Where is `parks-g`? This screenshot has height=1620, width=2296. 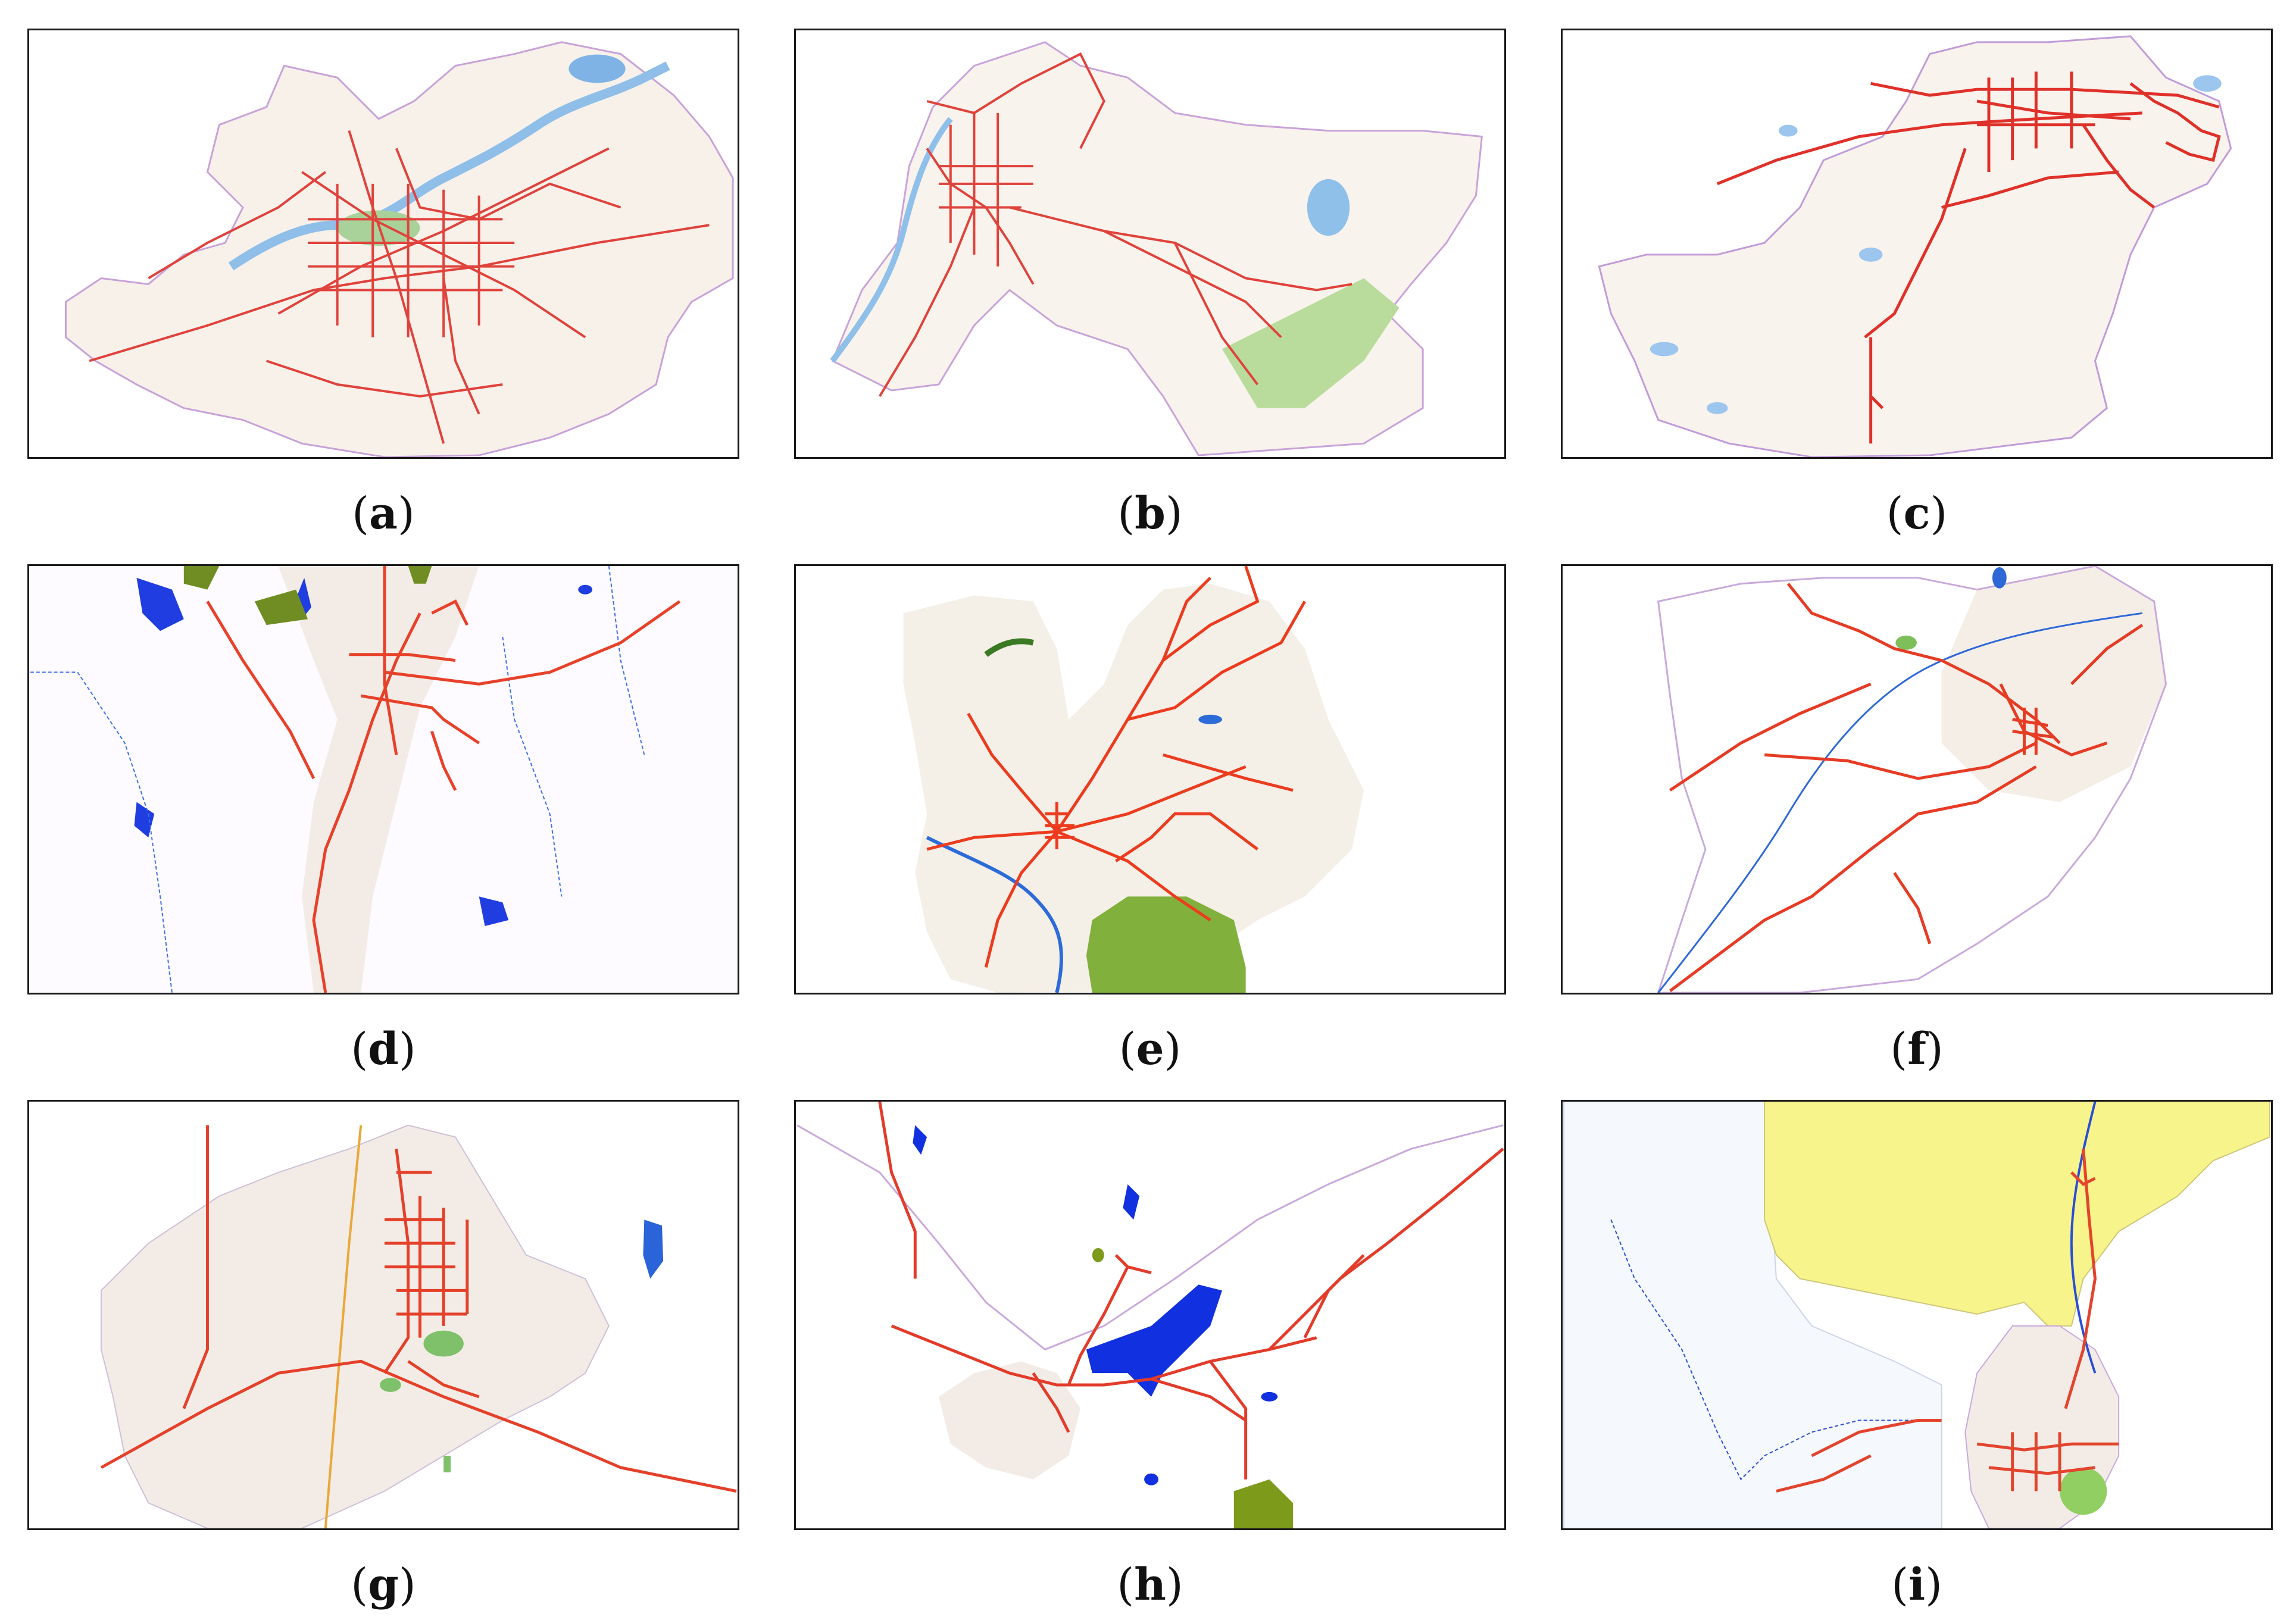
parks-g is located at coordinates (422, 1401).